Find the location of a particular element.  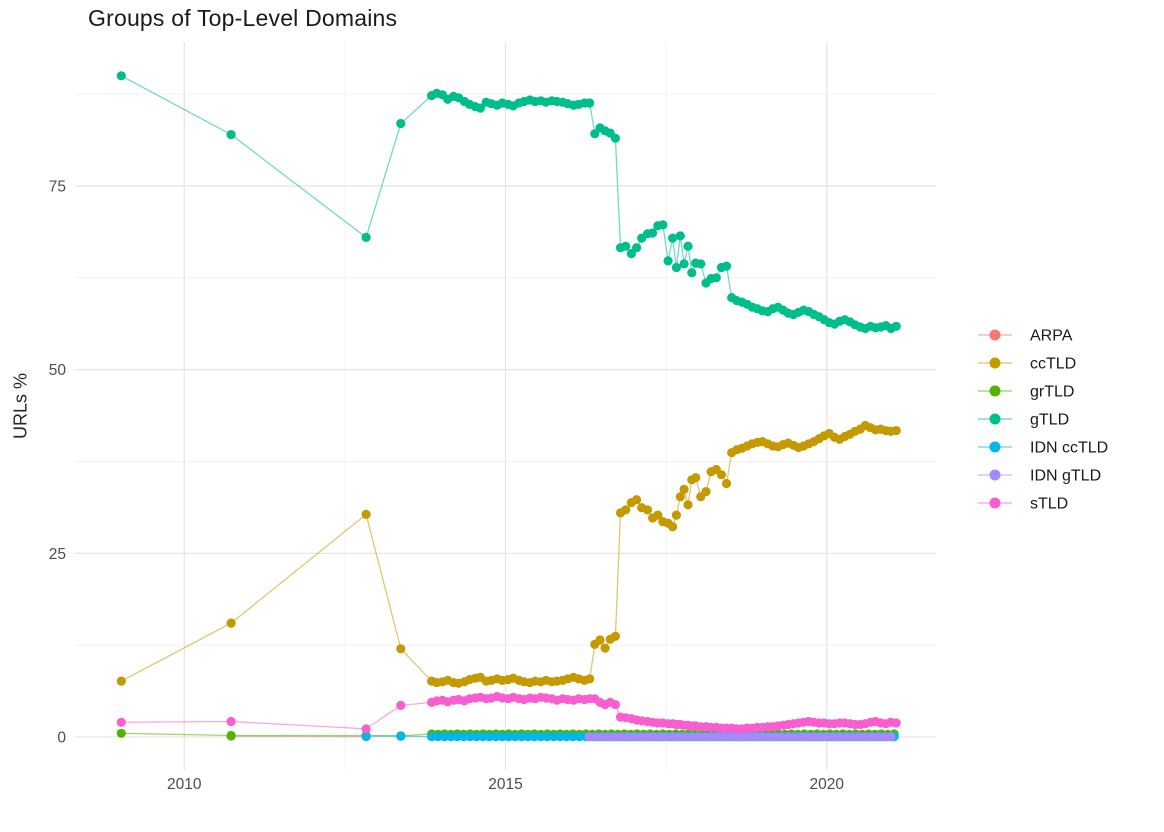

legend-item-arpa: ARPA is located at coordinates (1025, 336).